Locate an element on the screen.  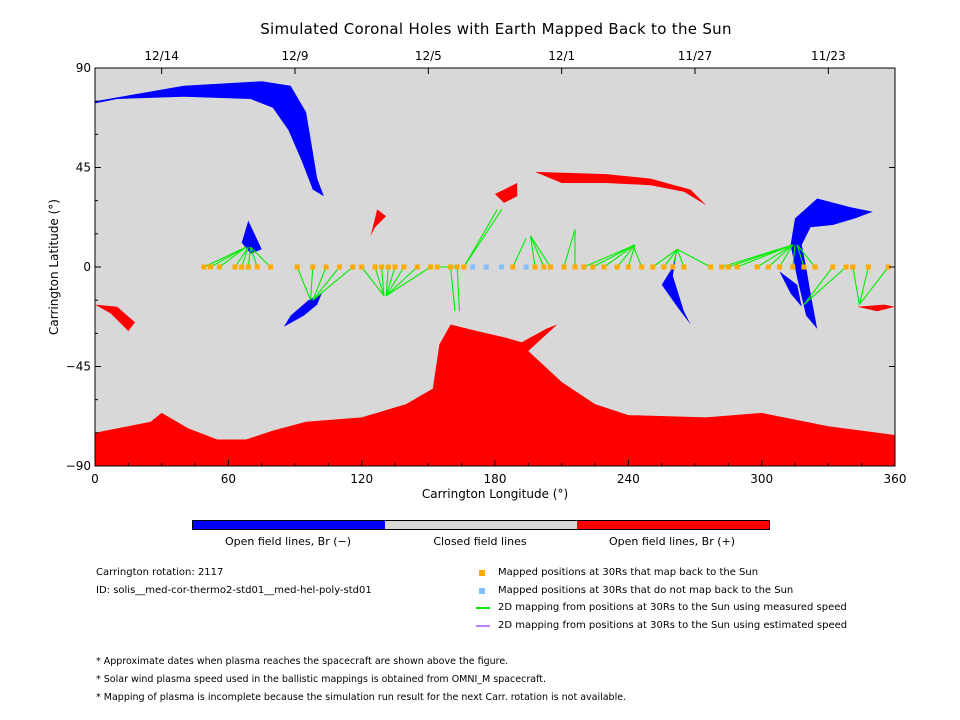
top-date-label: 11/27 is located at coordinates (695, 56).